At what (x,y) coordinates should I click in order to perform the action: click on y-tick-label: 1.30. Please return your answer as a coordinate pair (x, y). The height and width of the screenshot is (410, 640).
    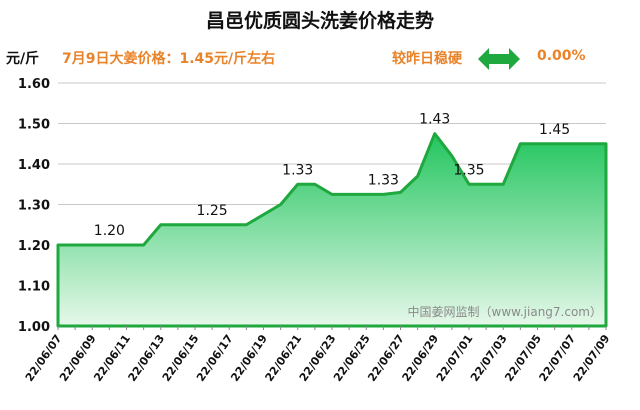
    Looking at the image, I should click on (34, 206).